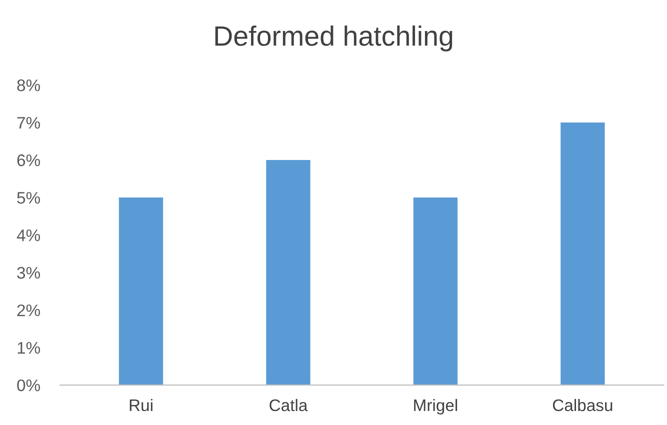  Describe the element at coordinates (28, 85) in the screenshot. I see `y-tick-label: 8%` at that location.